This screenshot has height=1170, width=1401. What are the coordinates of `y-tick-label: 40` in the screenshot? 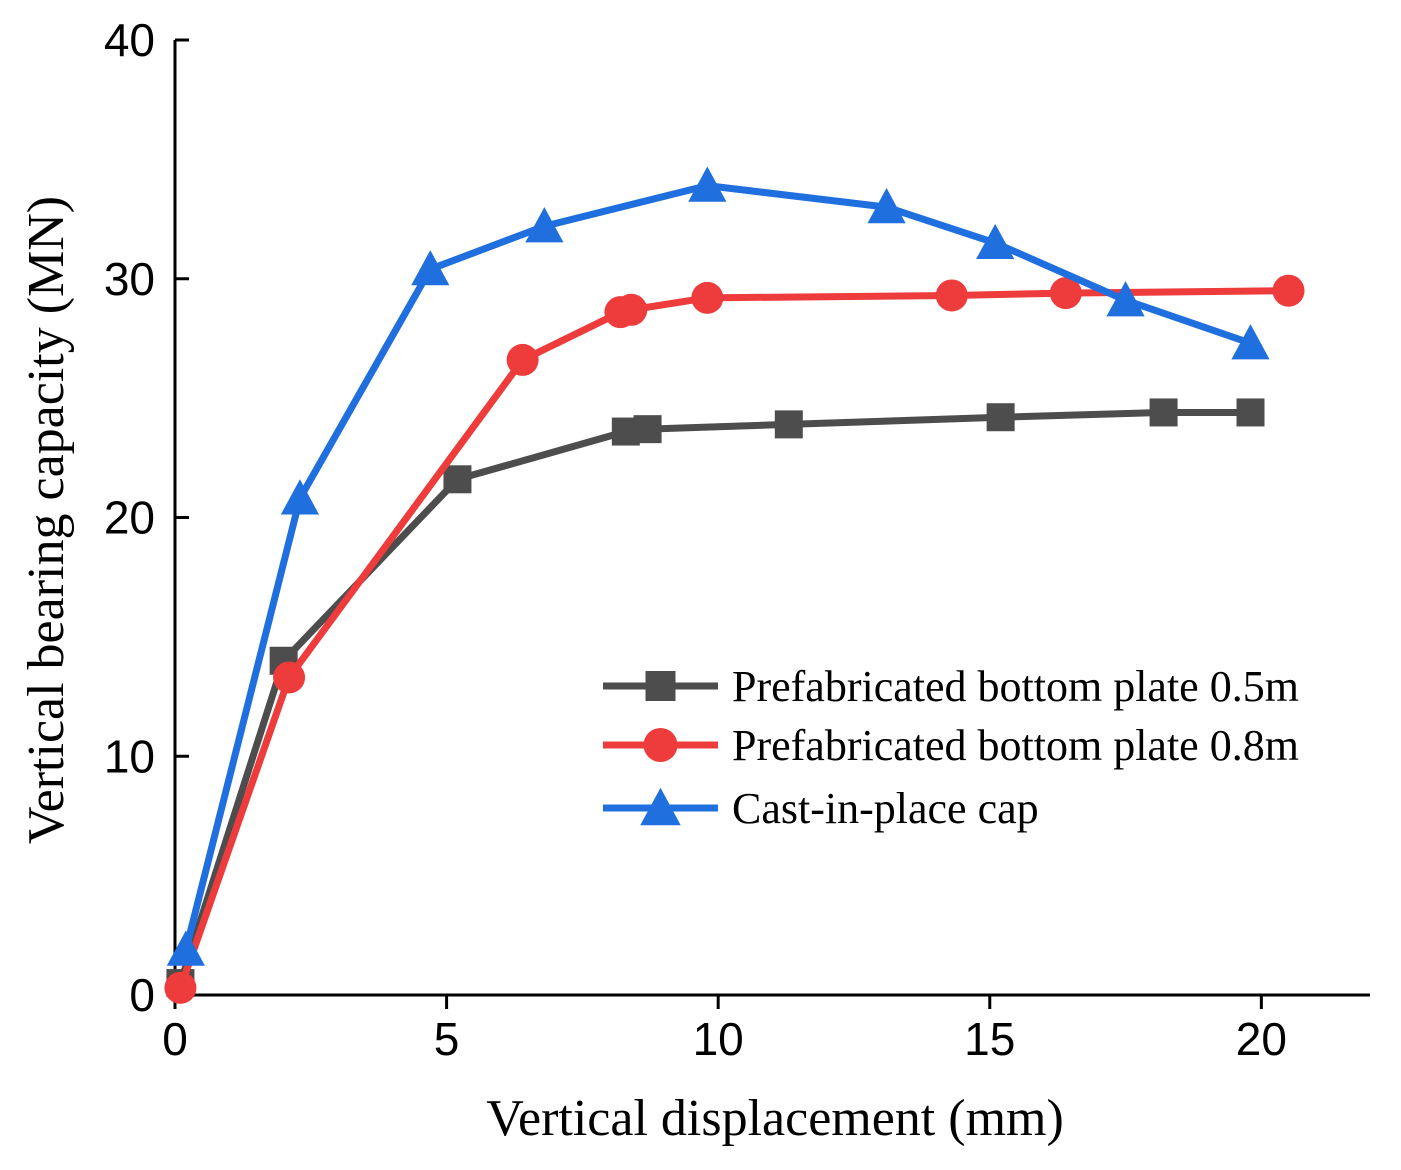 It's located at (129, 40).